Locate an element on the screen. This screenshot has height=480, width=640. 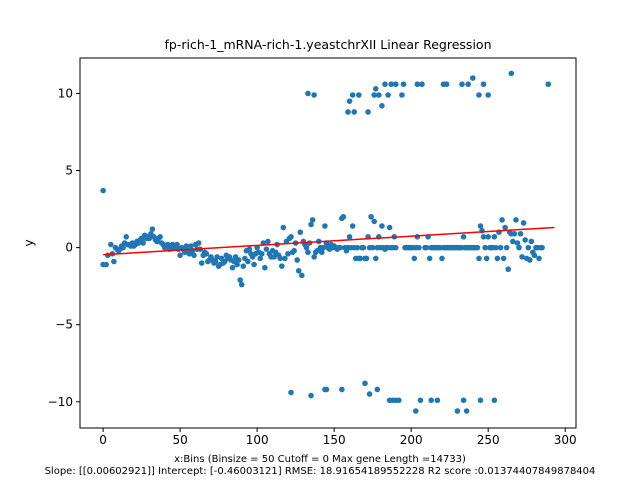
y-axis-label: y is located at coordinates (29, 242).